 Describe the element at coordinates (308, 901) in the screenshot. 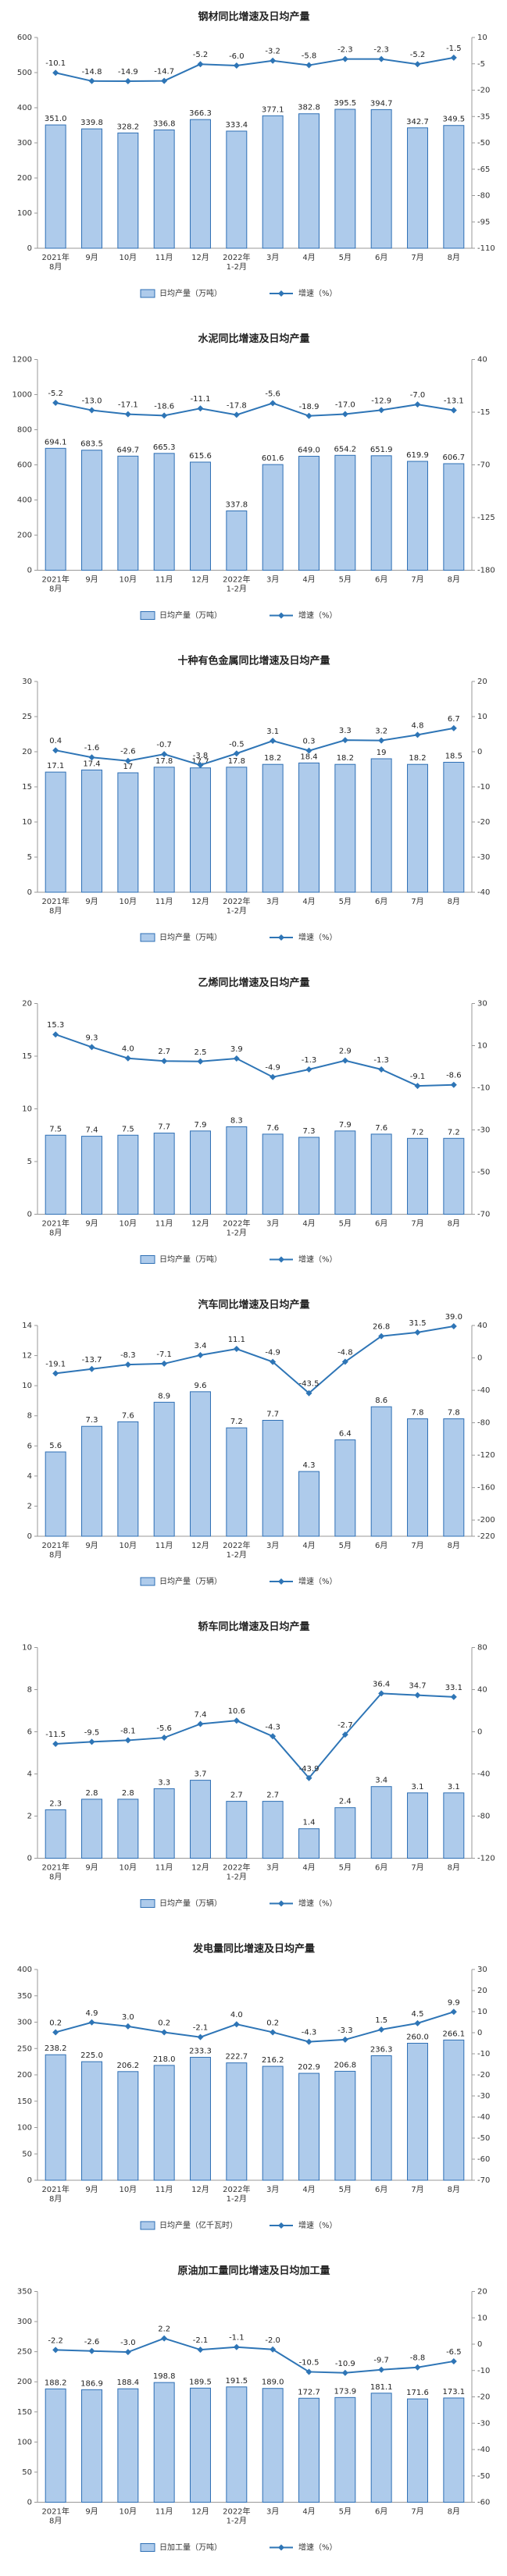

I see `x-tick-label: 4月` at that location.